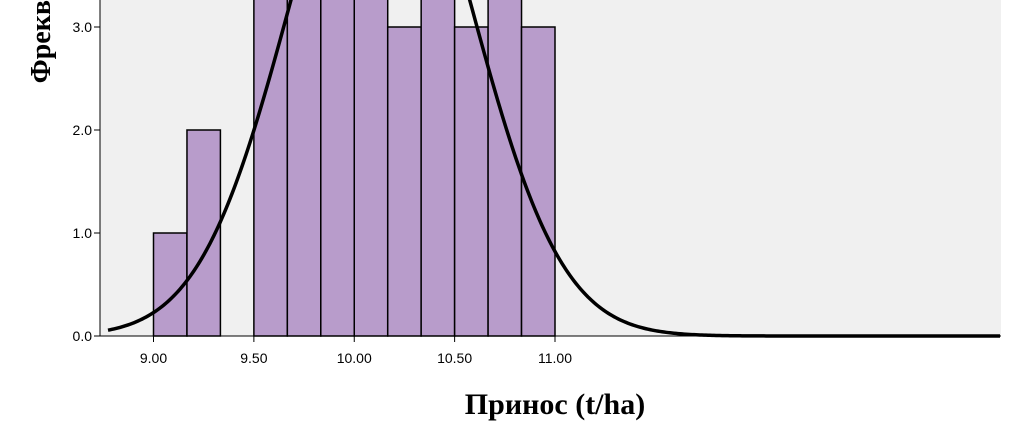 The image size is (1024, 443). What do you see at coordinates (83, 336) in the screenshot?
I see `y-tick-label: 0.0` at bounding box center [83, 336].